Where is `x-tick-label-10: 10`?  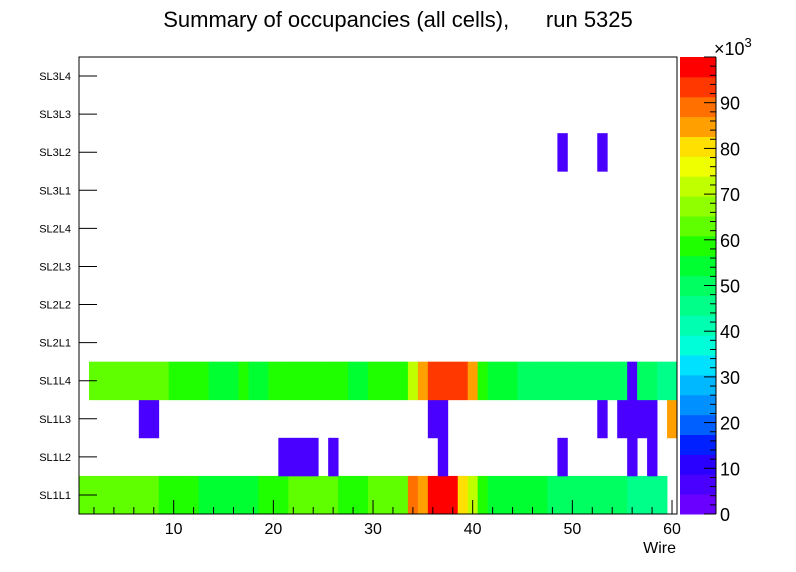
x-tick-label-10: 10 is located at coordinates (174, 529).